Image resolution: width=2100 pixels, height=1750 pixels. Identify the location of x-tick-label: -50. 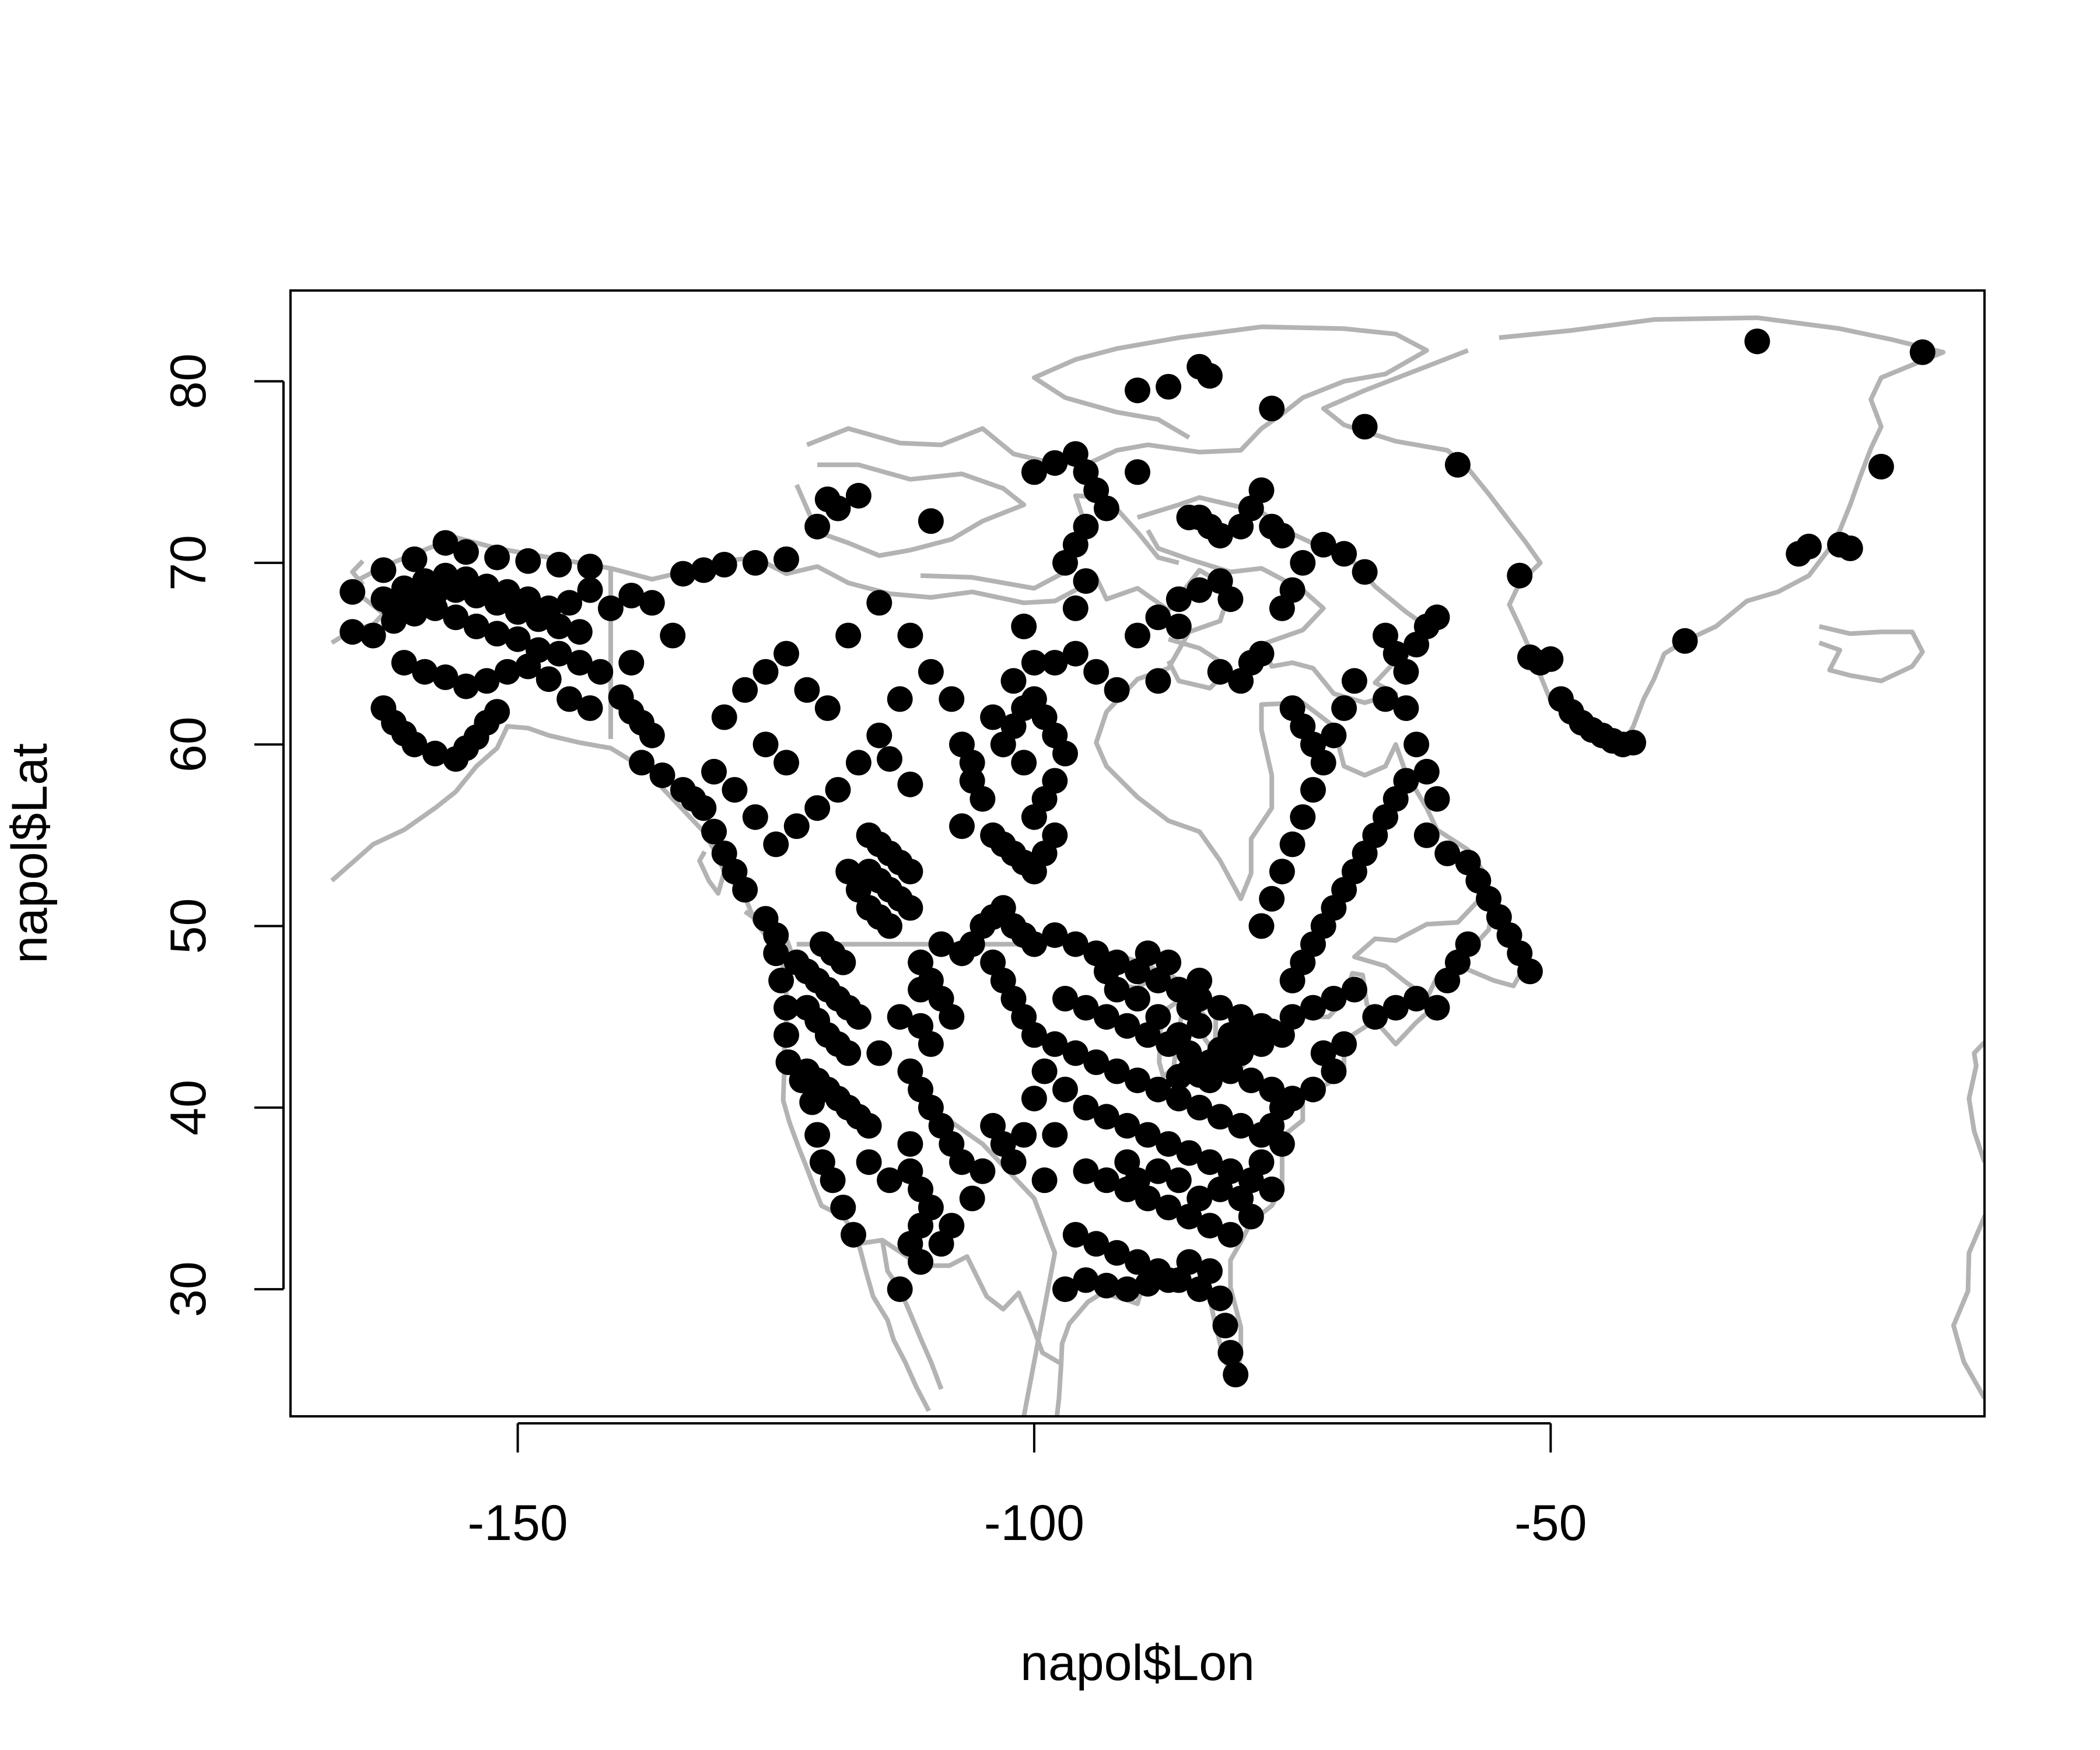
(1550, 1523).